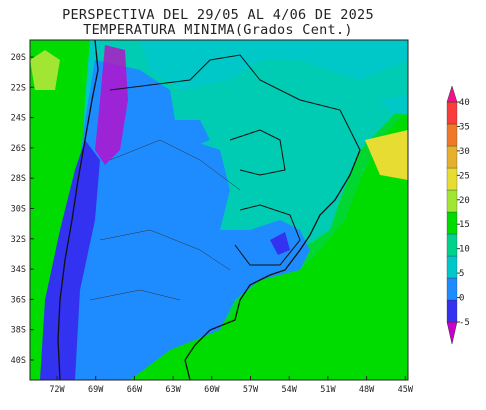  Describe the element at coordinates (406, 390) in the screenshot. I see `lon-label: 45W` at that location.